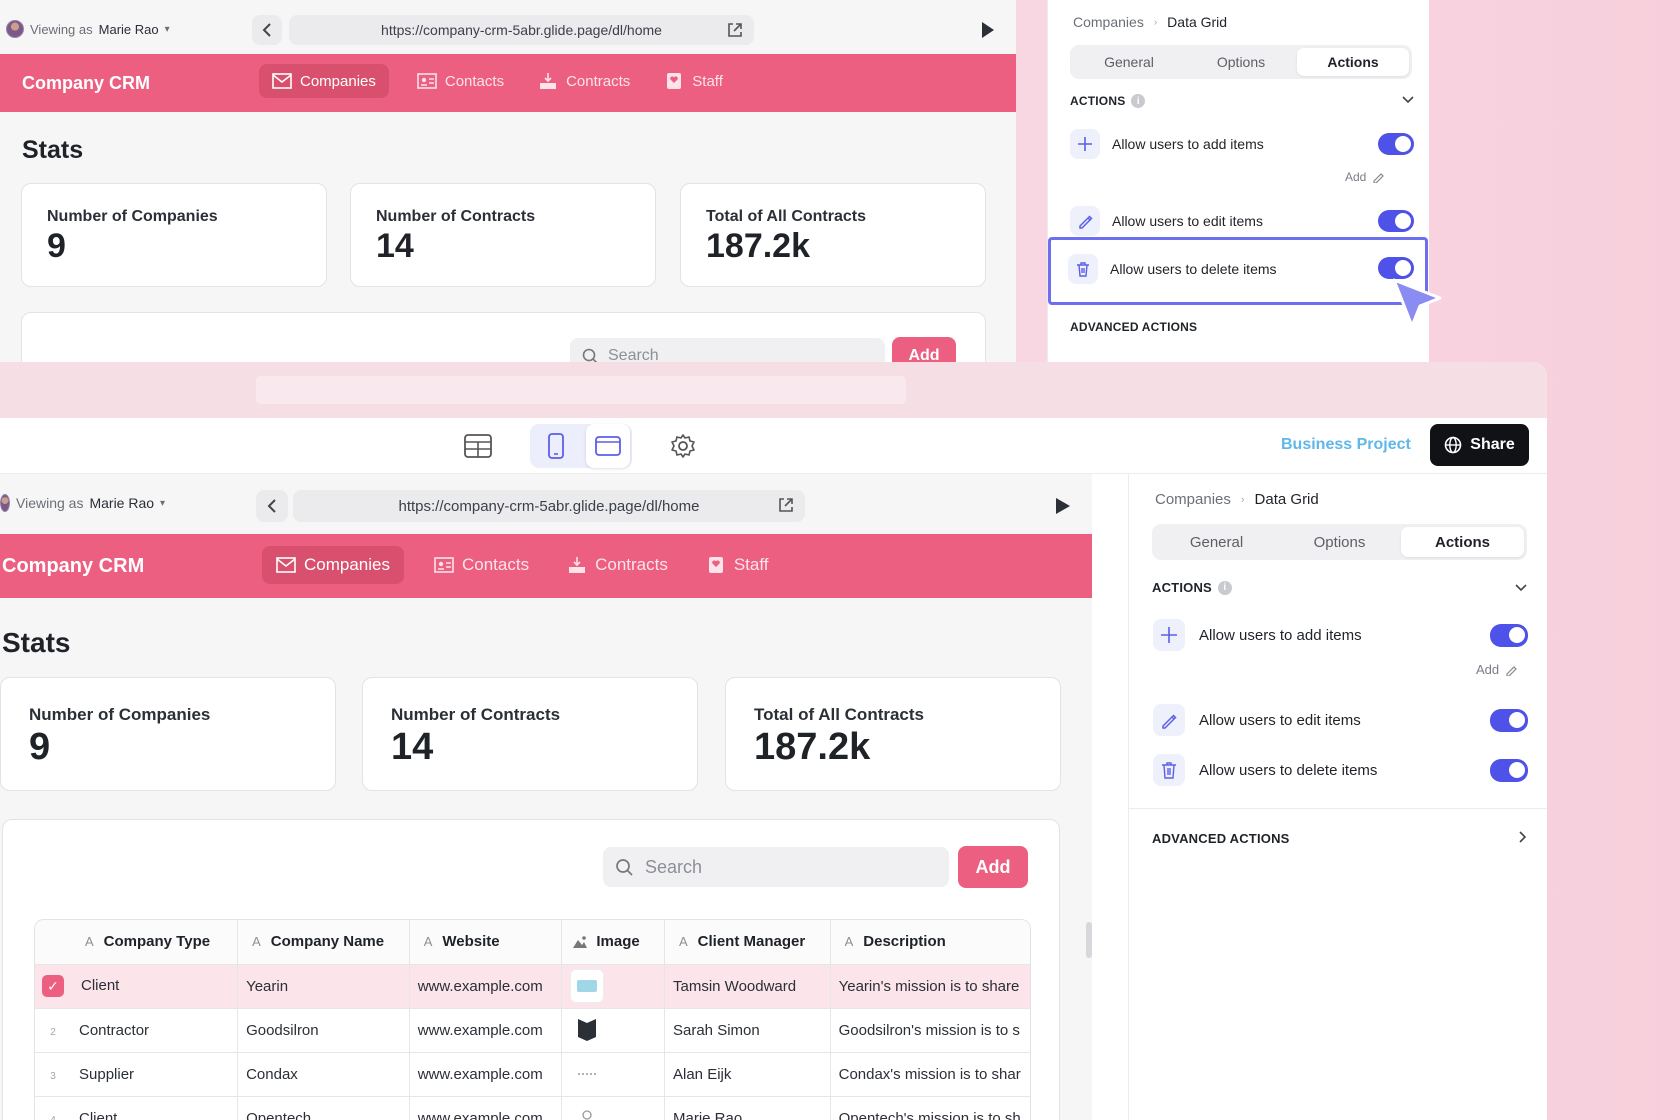 This screenshot has width=1680, height=1120. What do you see at coordinates (556, 446) in the screenshot?
I see `mobile-view-button` at bounding box center [556, 446].